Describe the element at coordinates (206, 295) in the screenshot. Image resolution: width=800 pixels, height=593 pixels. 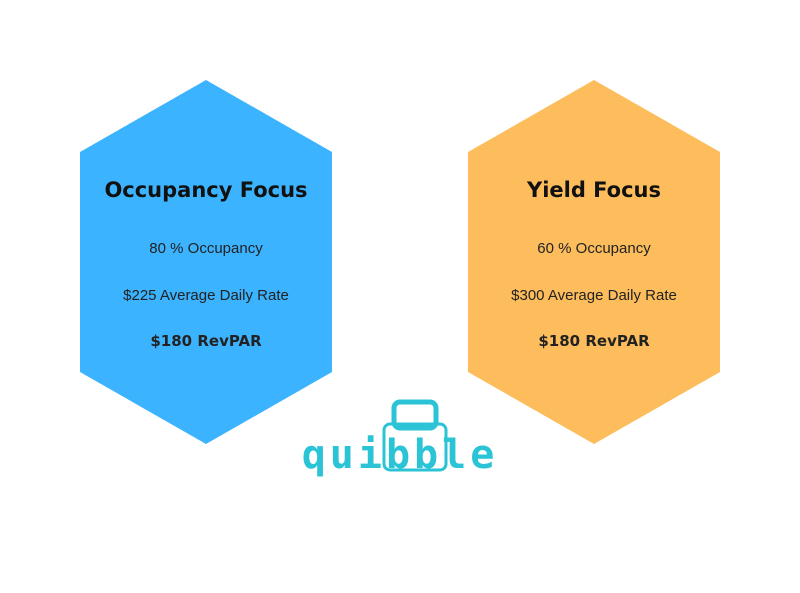
I see `panel-line: $225 Average Daily Rate` at that location.